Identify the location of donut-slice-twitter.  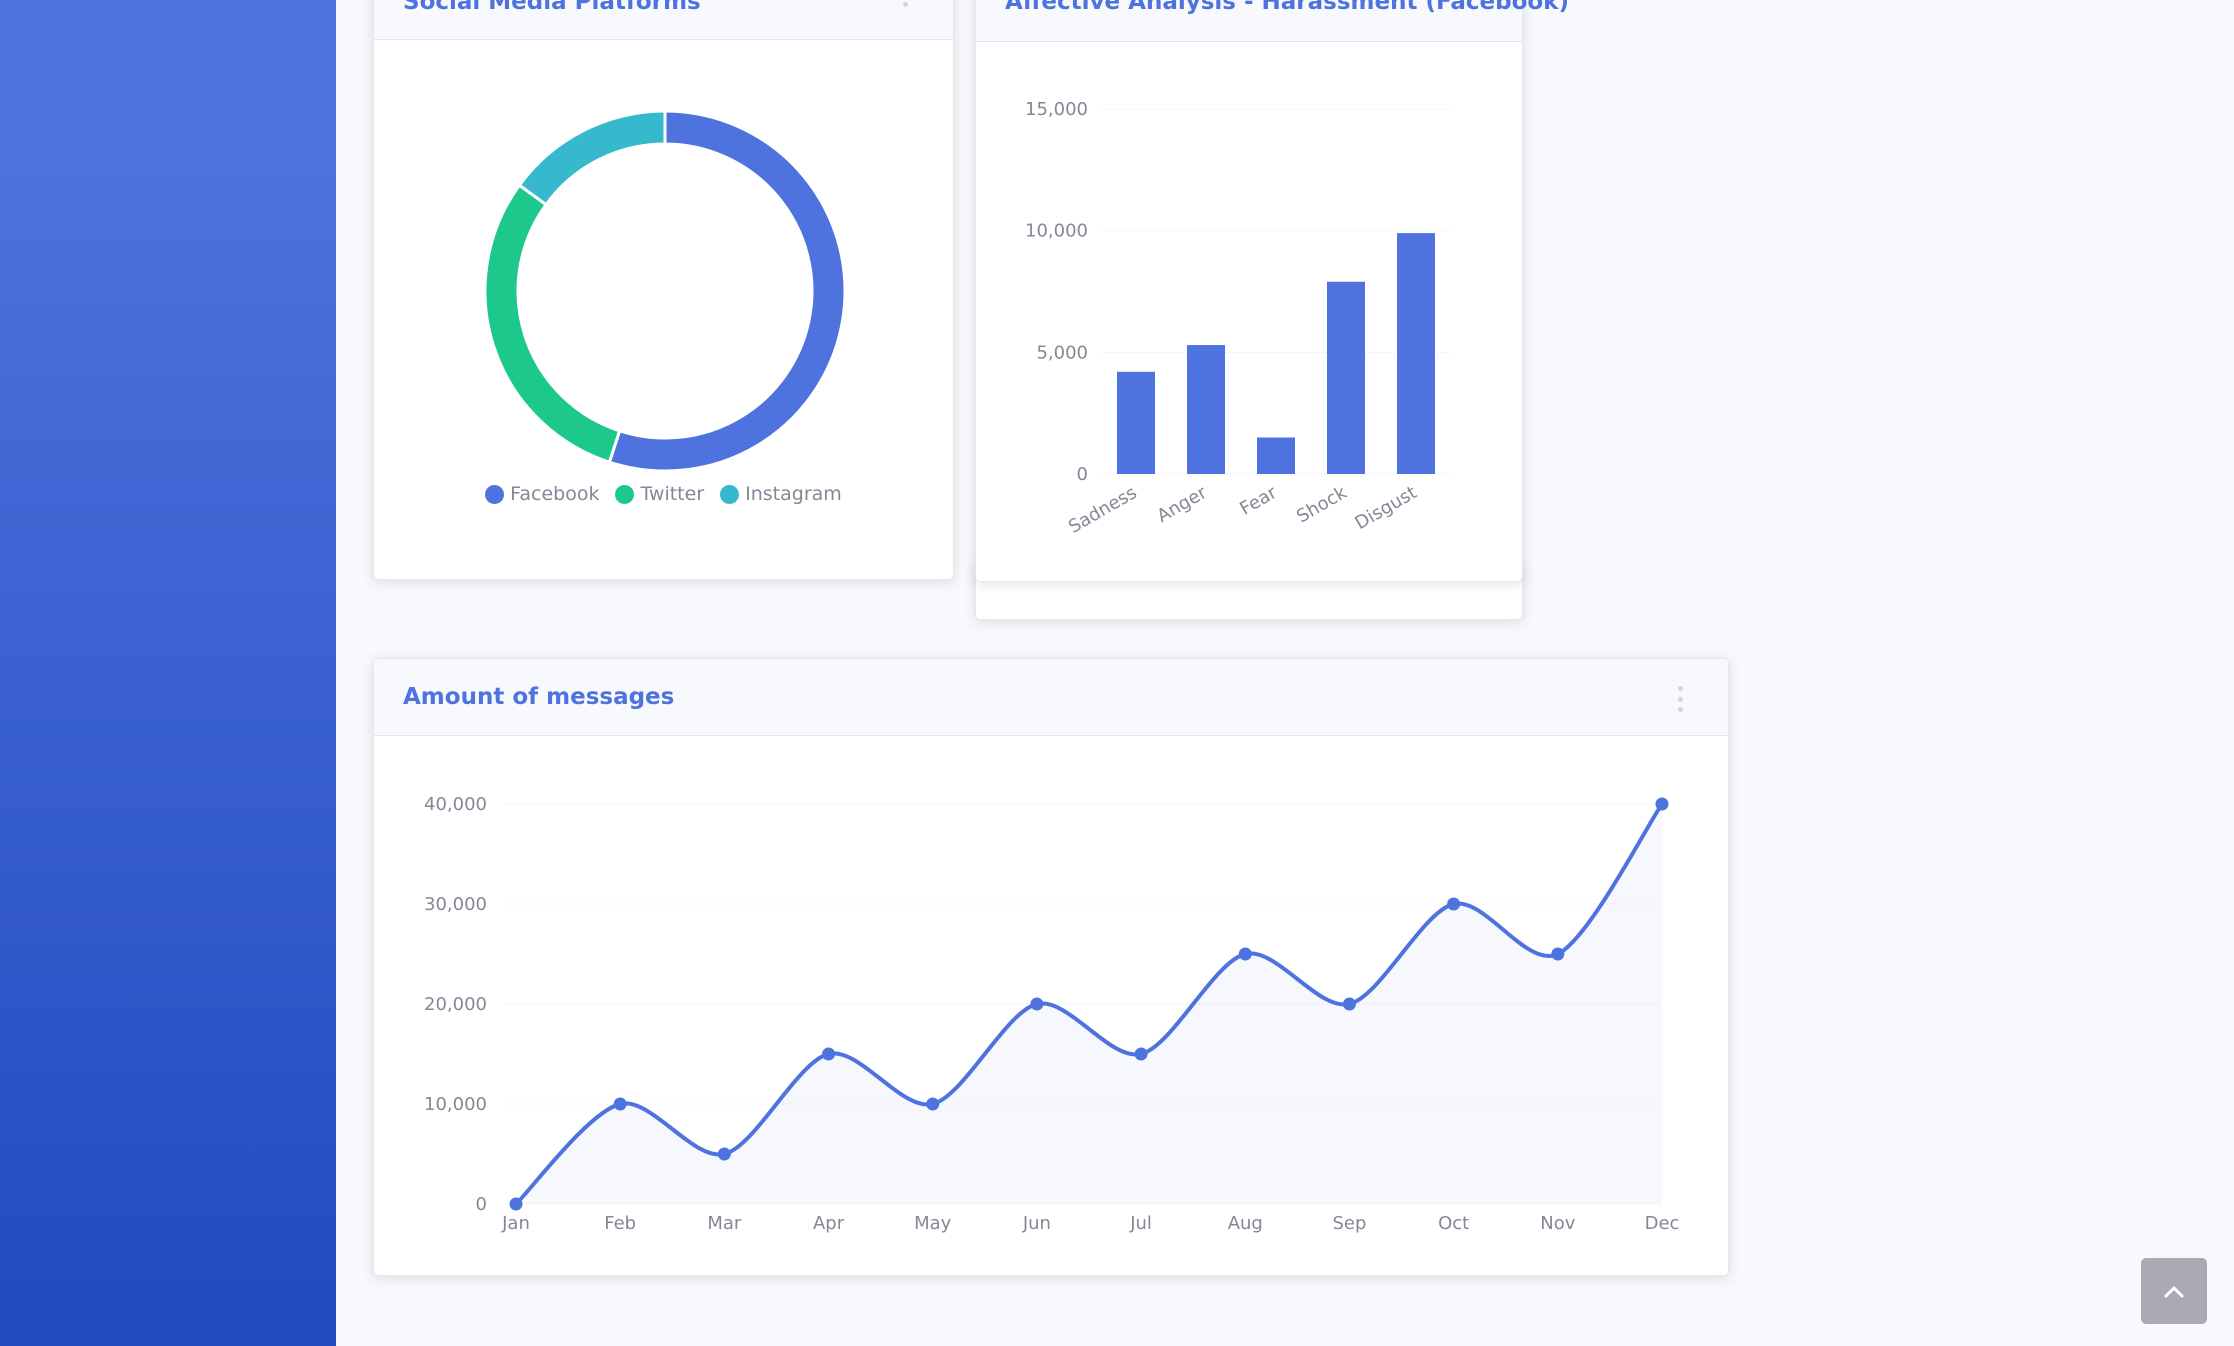
(552, 324).